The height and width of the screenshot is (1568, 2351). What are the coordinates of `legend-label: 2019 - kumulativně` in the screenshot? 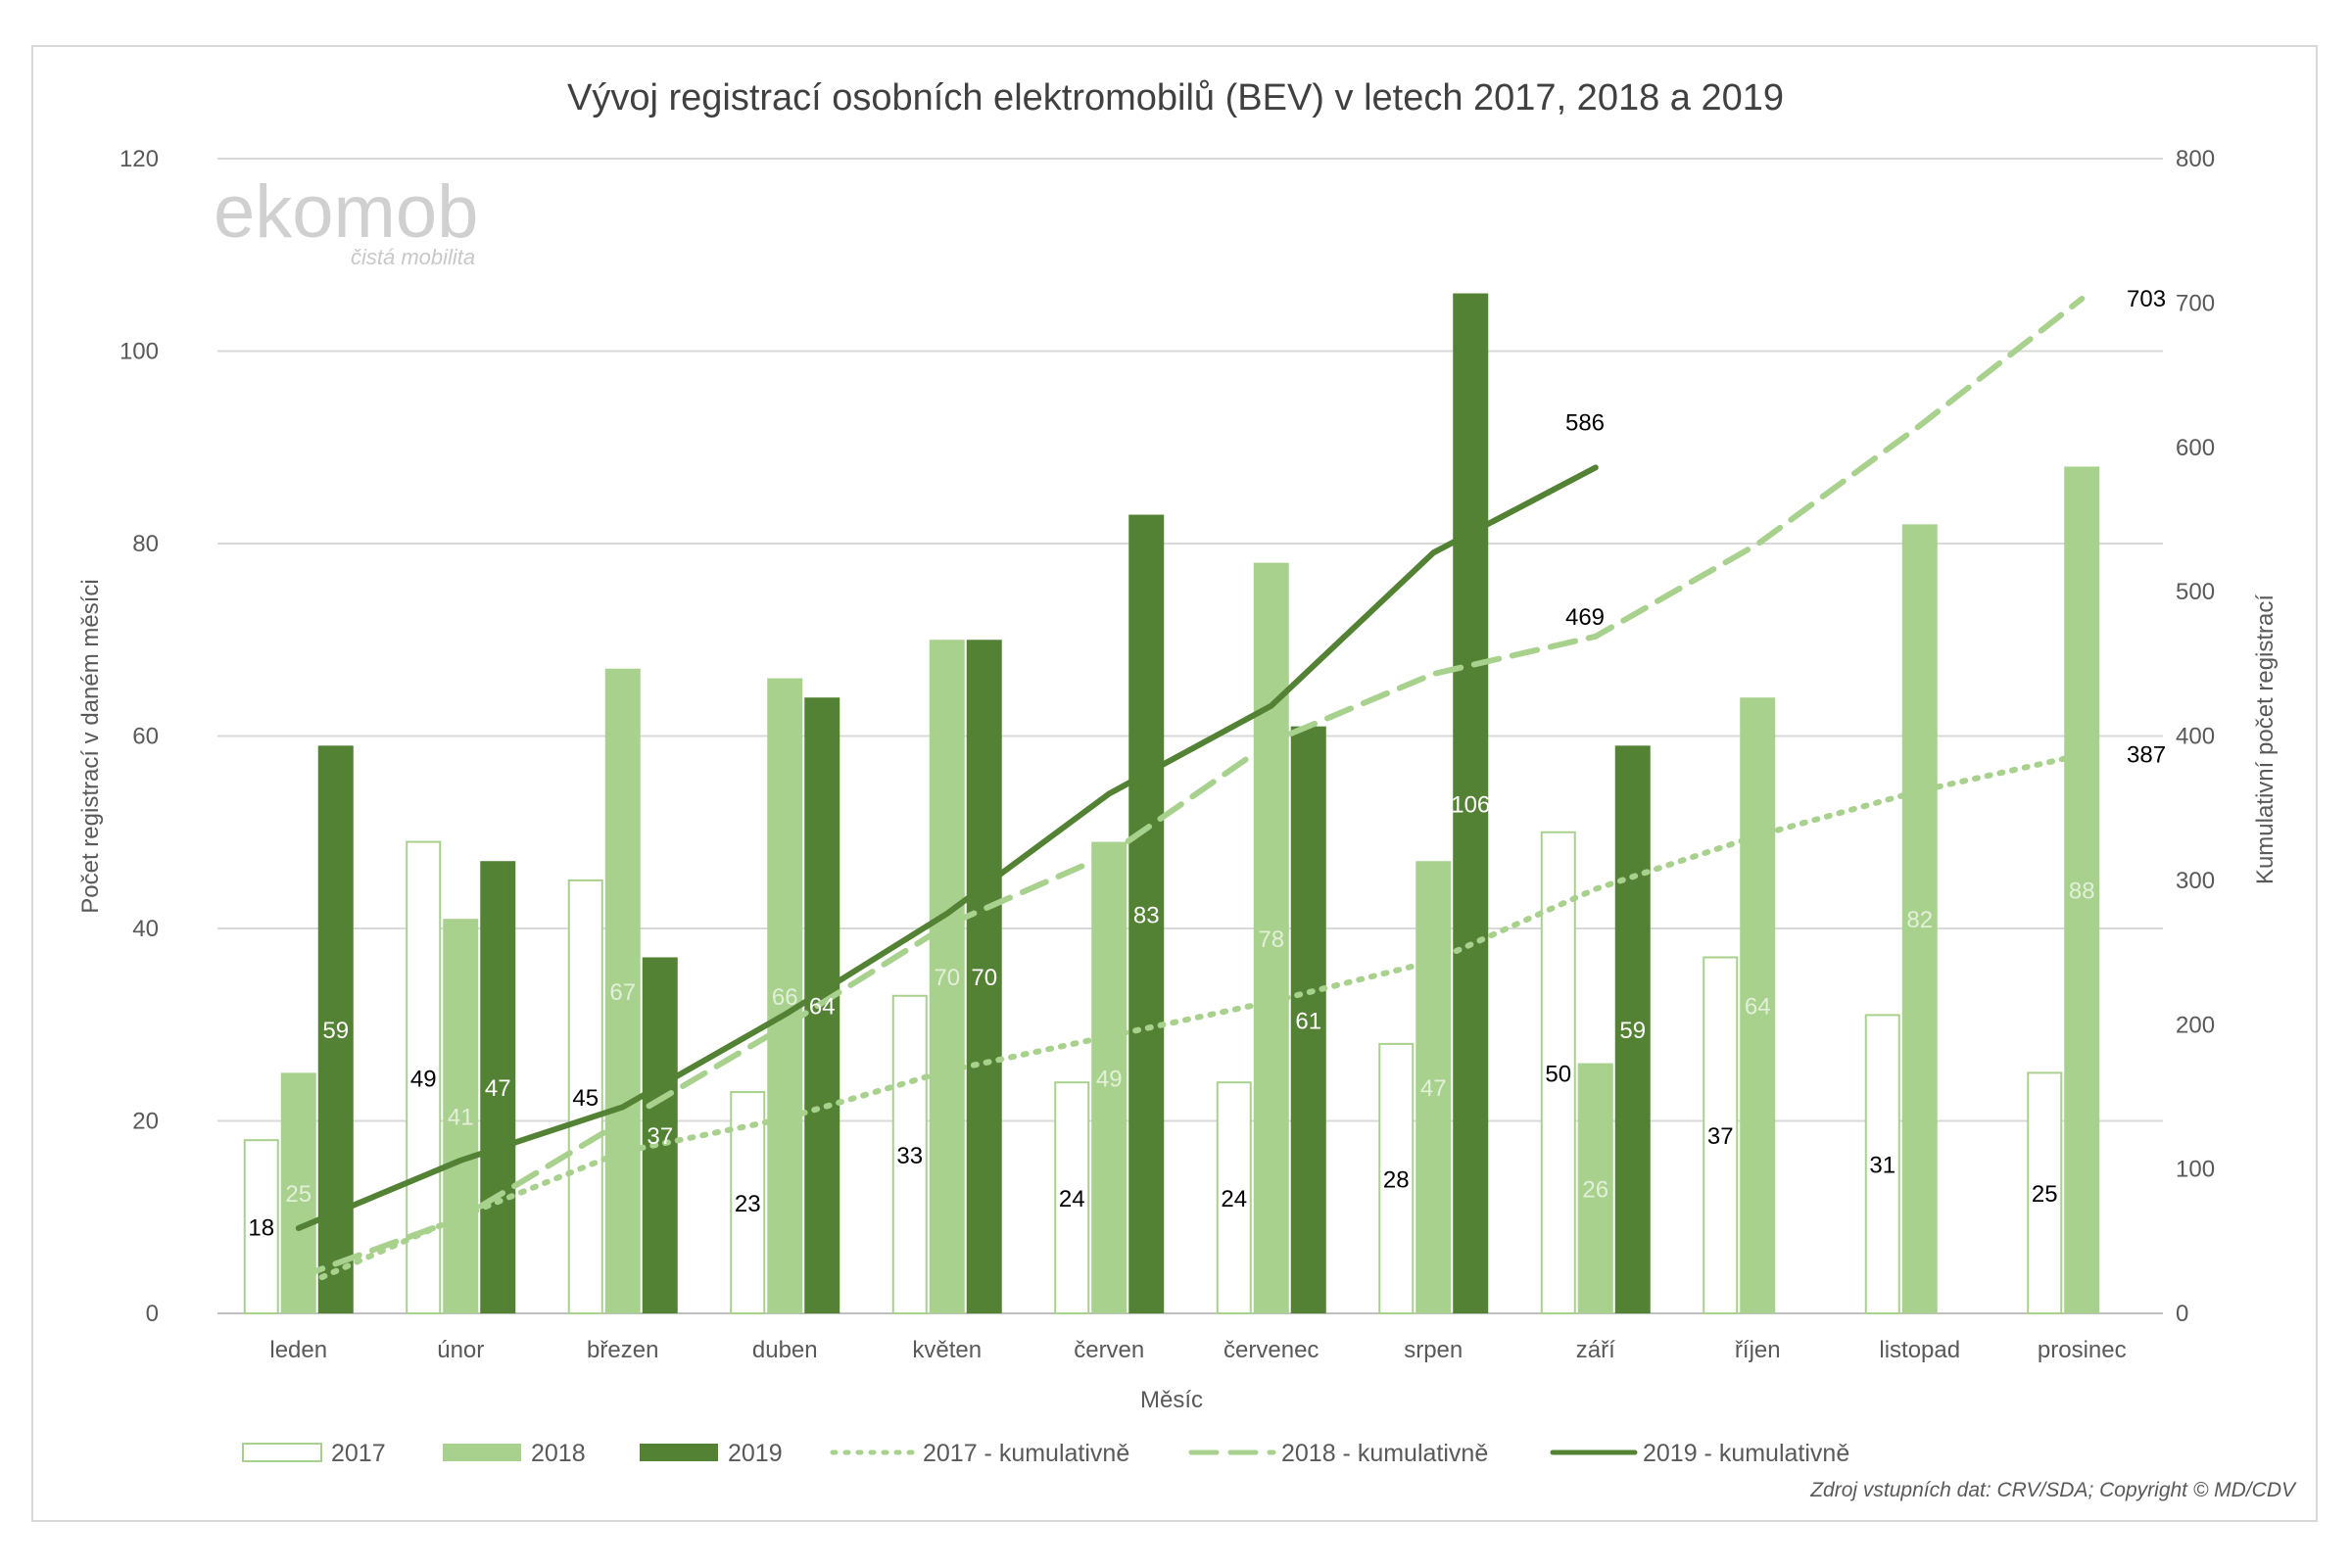 It's located at (1746, 1454).